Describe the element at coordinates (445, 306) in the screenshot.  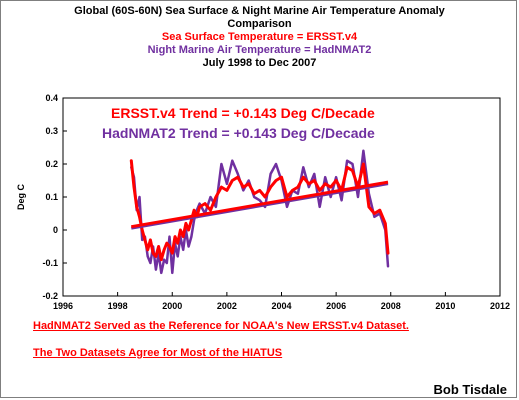
I see `x-tick-label: 2010` at that location.